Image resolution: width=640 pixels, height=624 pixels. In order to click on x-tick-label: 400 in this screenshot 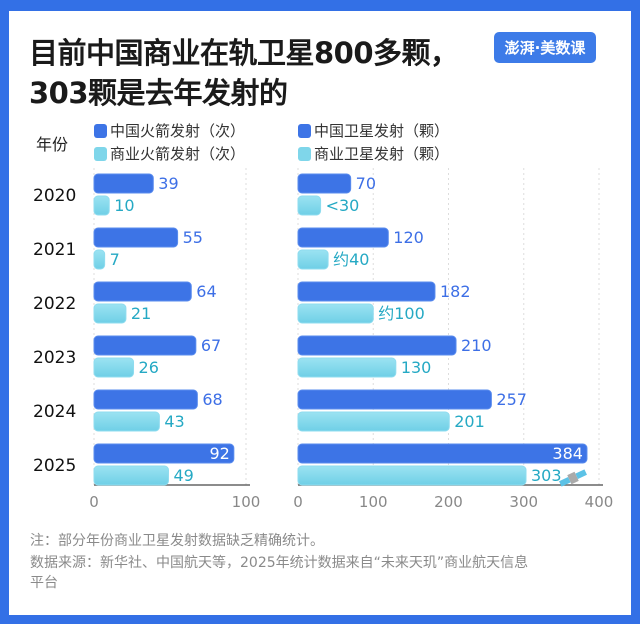, I will do `click(599, 502)`.